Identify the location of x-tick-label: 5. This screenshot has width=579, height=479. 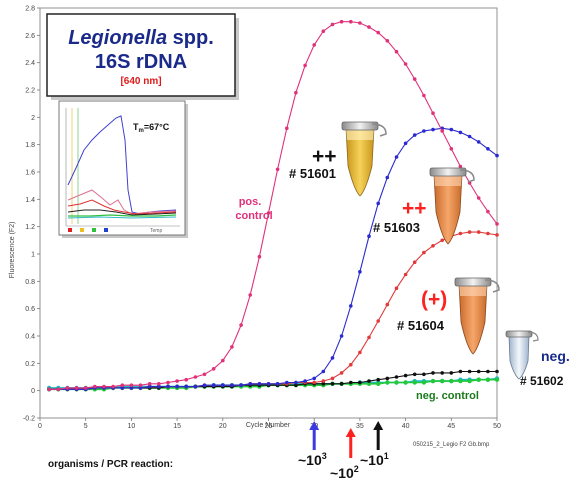
(86, 426).